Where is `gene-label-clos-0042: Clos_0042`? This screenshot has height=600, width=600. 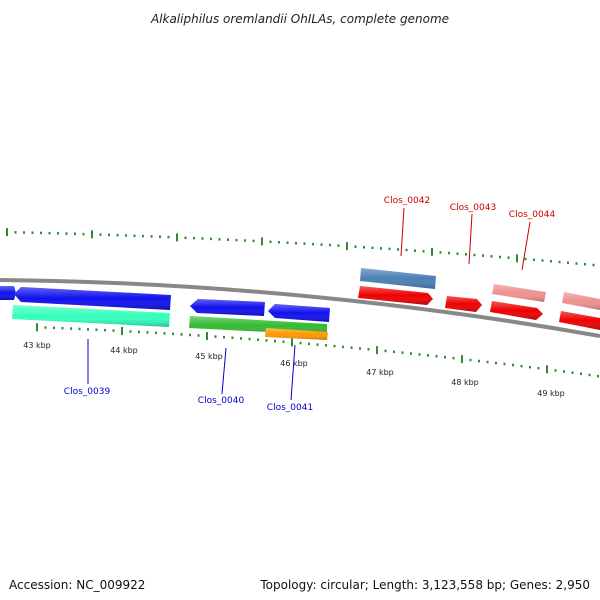 gene-label-clos-0042: Clos_0042 is located at coordinates (407, 201).